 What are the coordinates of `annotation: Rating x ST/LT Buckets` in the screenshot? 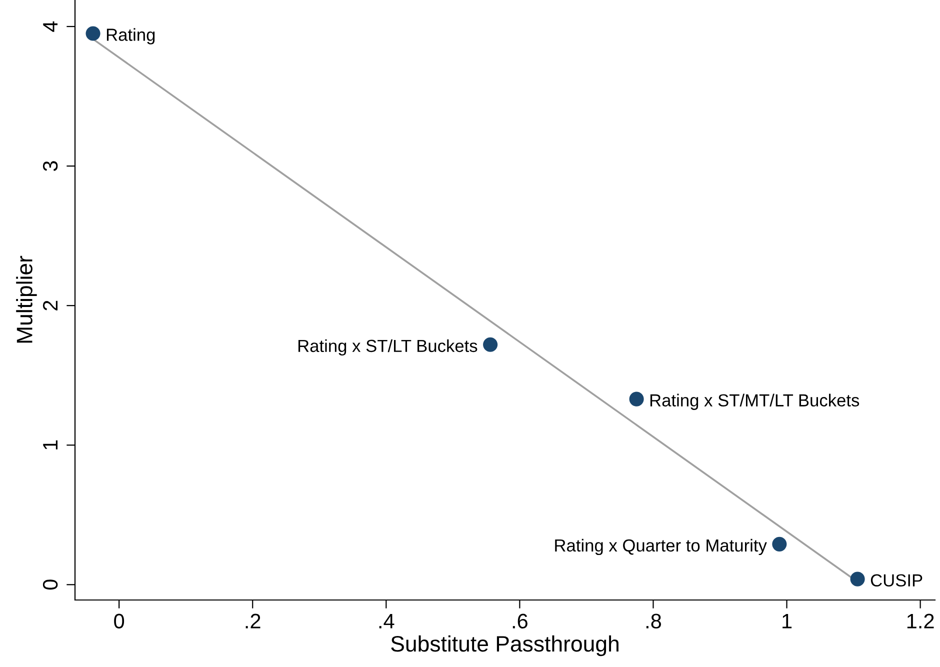 It's located at (388, 347).